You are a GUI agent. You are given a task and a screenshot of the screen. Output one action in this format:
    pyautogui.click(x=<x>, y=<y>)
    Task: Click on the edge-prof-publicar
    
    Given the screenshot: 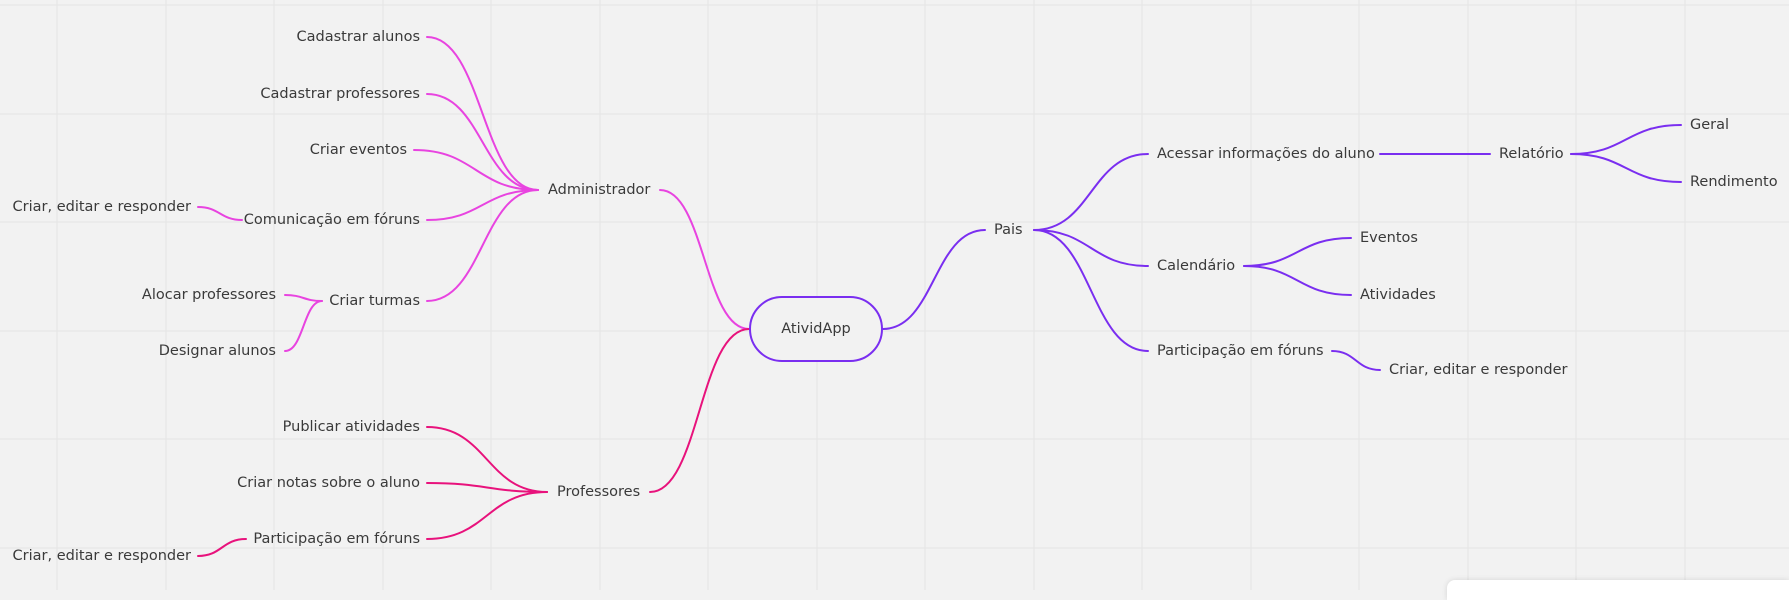 What is the action you would take?
    pyautogui.click(x=487, y=459)
    